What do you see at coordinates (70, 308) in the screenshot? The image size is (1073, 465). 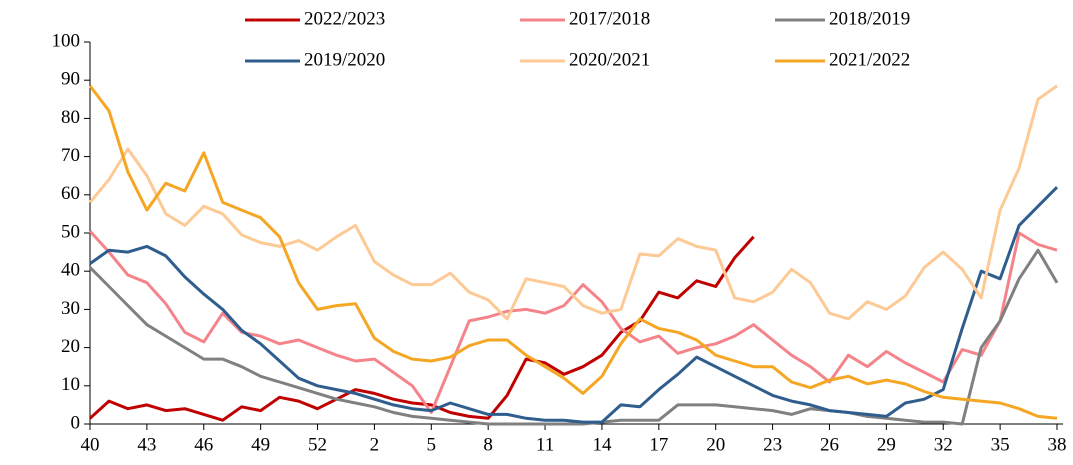 I see `y-tick-label: 30` at bounding box center [70, 308].